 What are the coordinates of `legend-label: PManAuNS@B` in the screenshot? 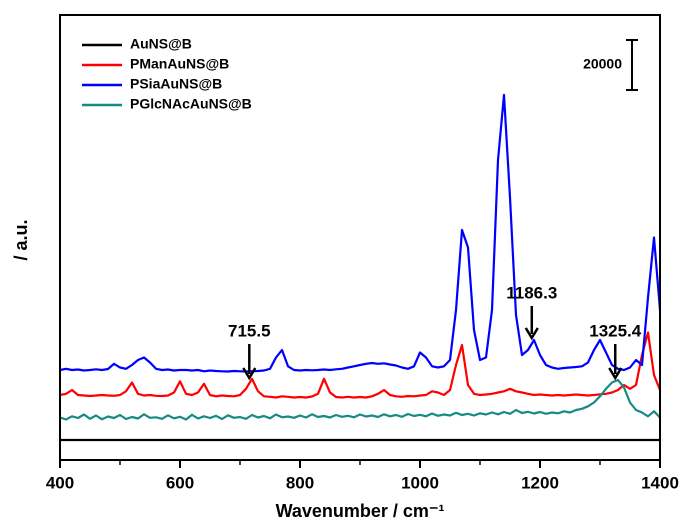 It's located at (179, 64).